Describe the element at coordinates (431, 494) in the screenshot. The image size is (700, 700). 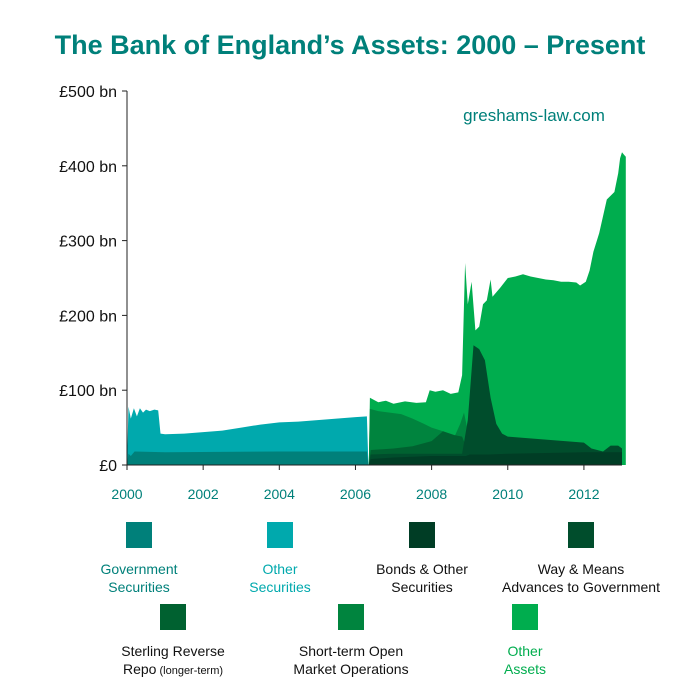
I see `x-tick-label: 2008` at that location.